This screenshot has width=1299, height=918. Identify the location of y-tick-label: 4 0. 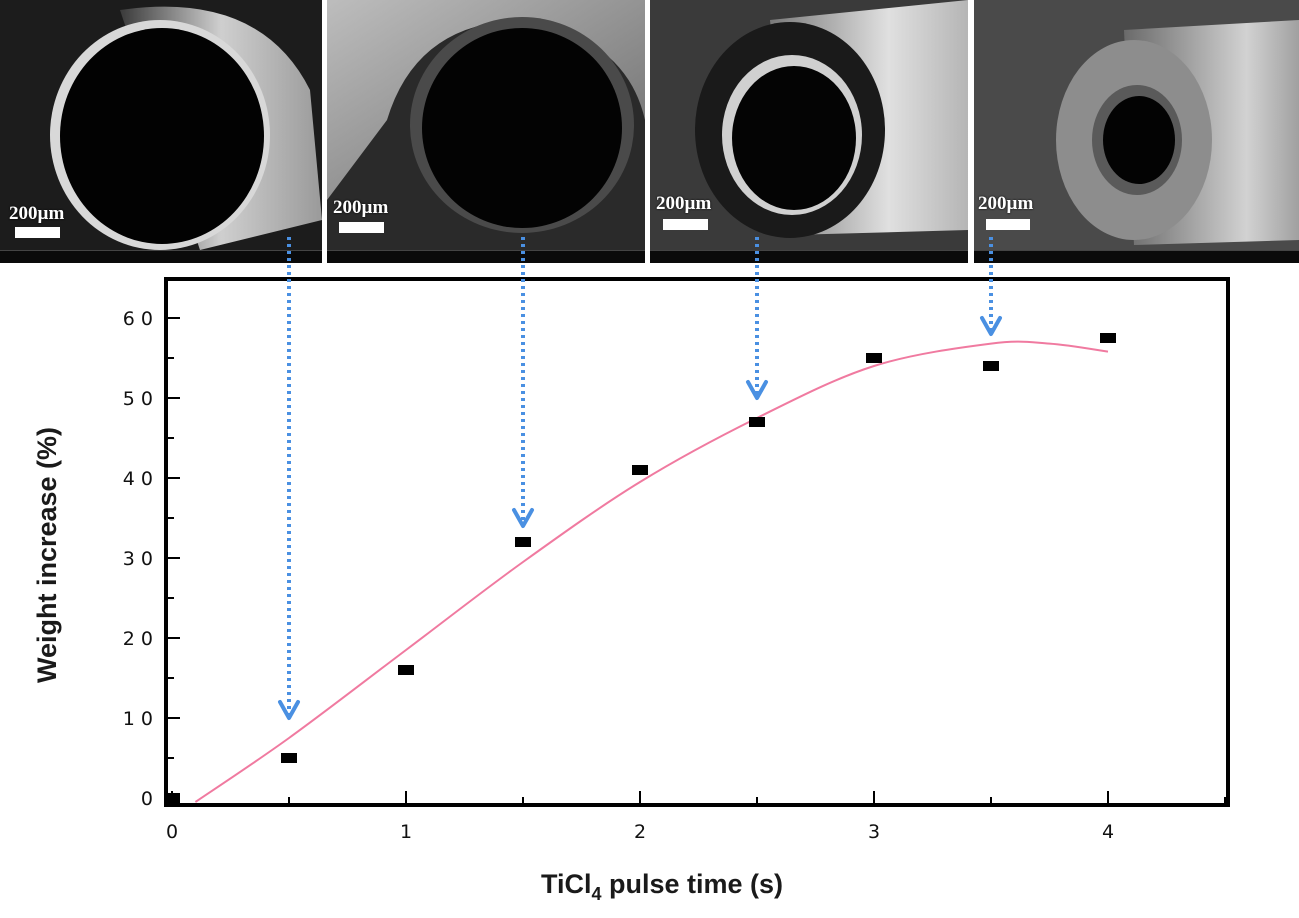
(138, 479).